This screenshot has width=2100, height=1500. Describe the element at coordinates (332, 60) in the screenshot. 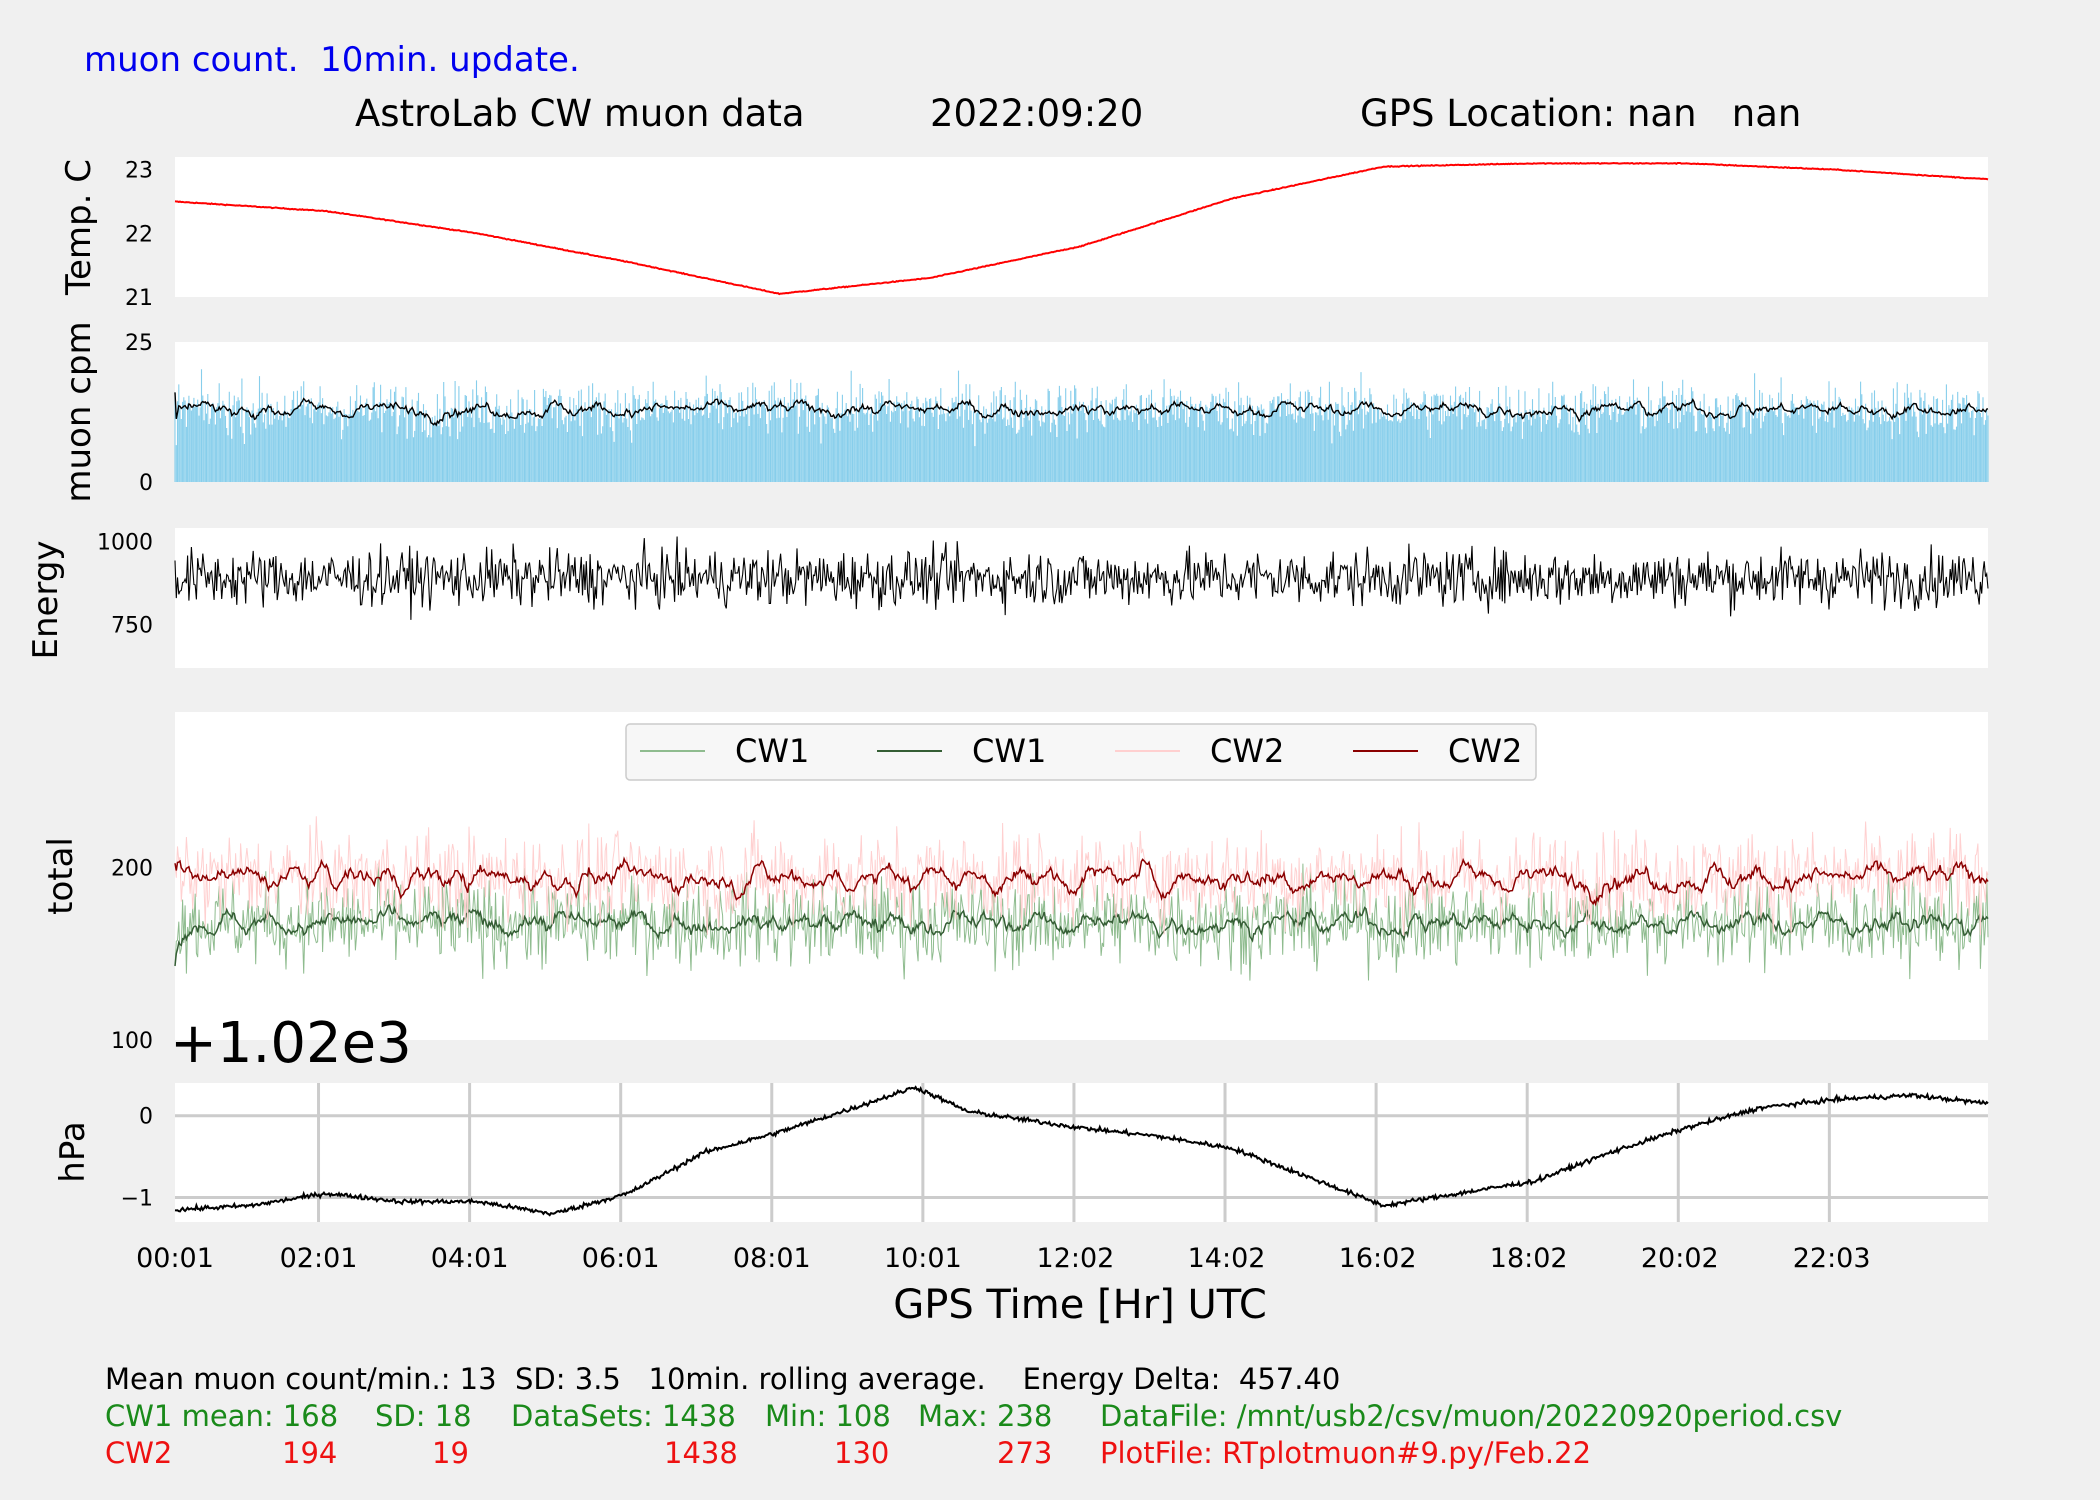

I see `update-note: muon count. 10min. update.` at that location.